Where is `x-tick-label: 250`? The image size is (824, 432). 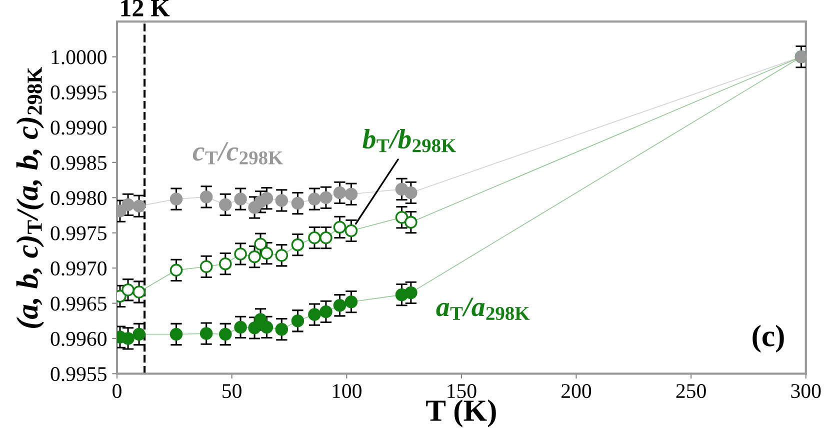
x-tick-label: 250 is located at coordinates (691, 391).